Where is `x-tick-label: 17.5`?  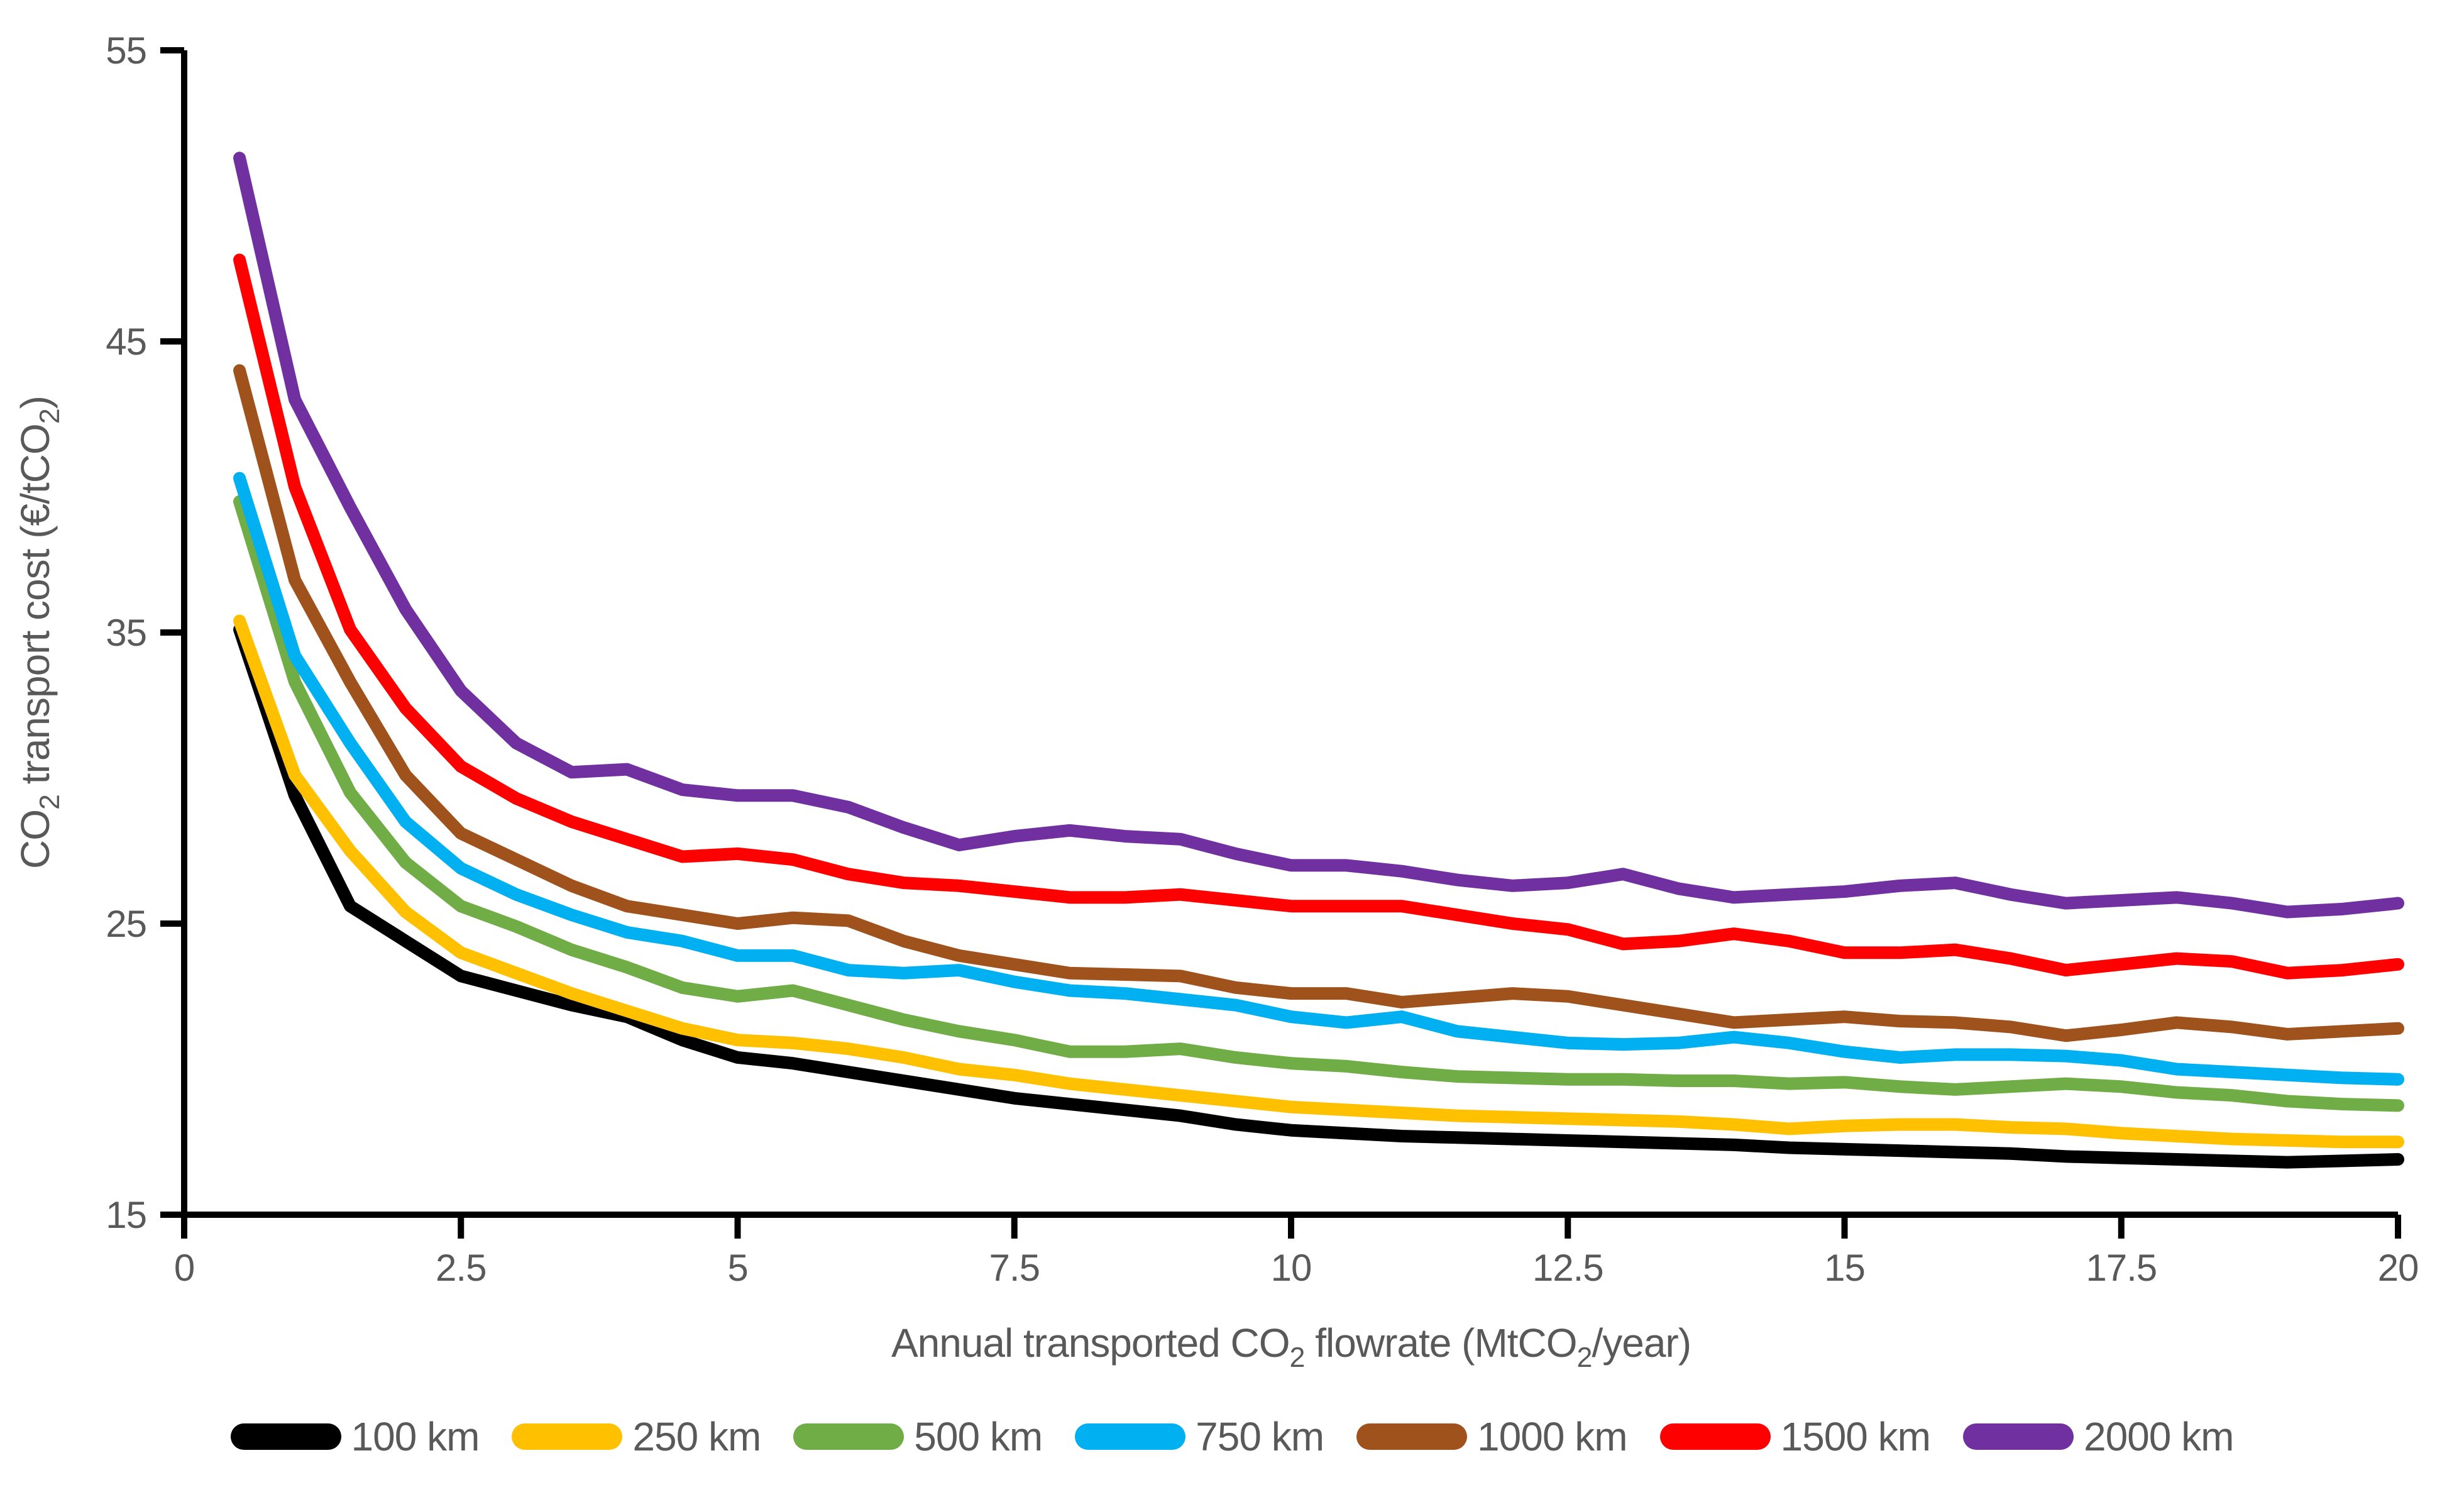
x-tick-label: 17.5 is located at coordinates (2121, 1268).